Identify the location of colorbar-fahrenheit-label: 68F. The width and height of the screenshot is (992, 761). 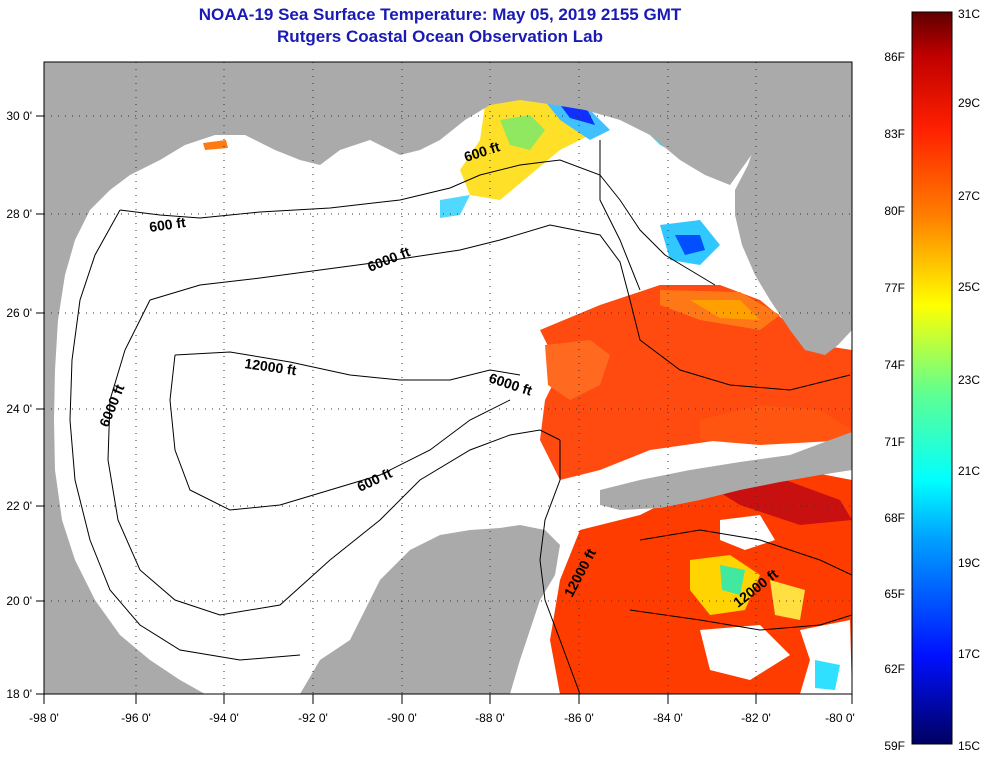
(894, 518).